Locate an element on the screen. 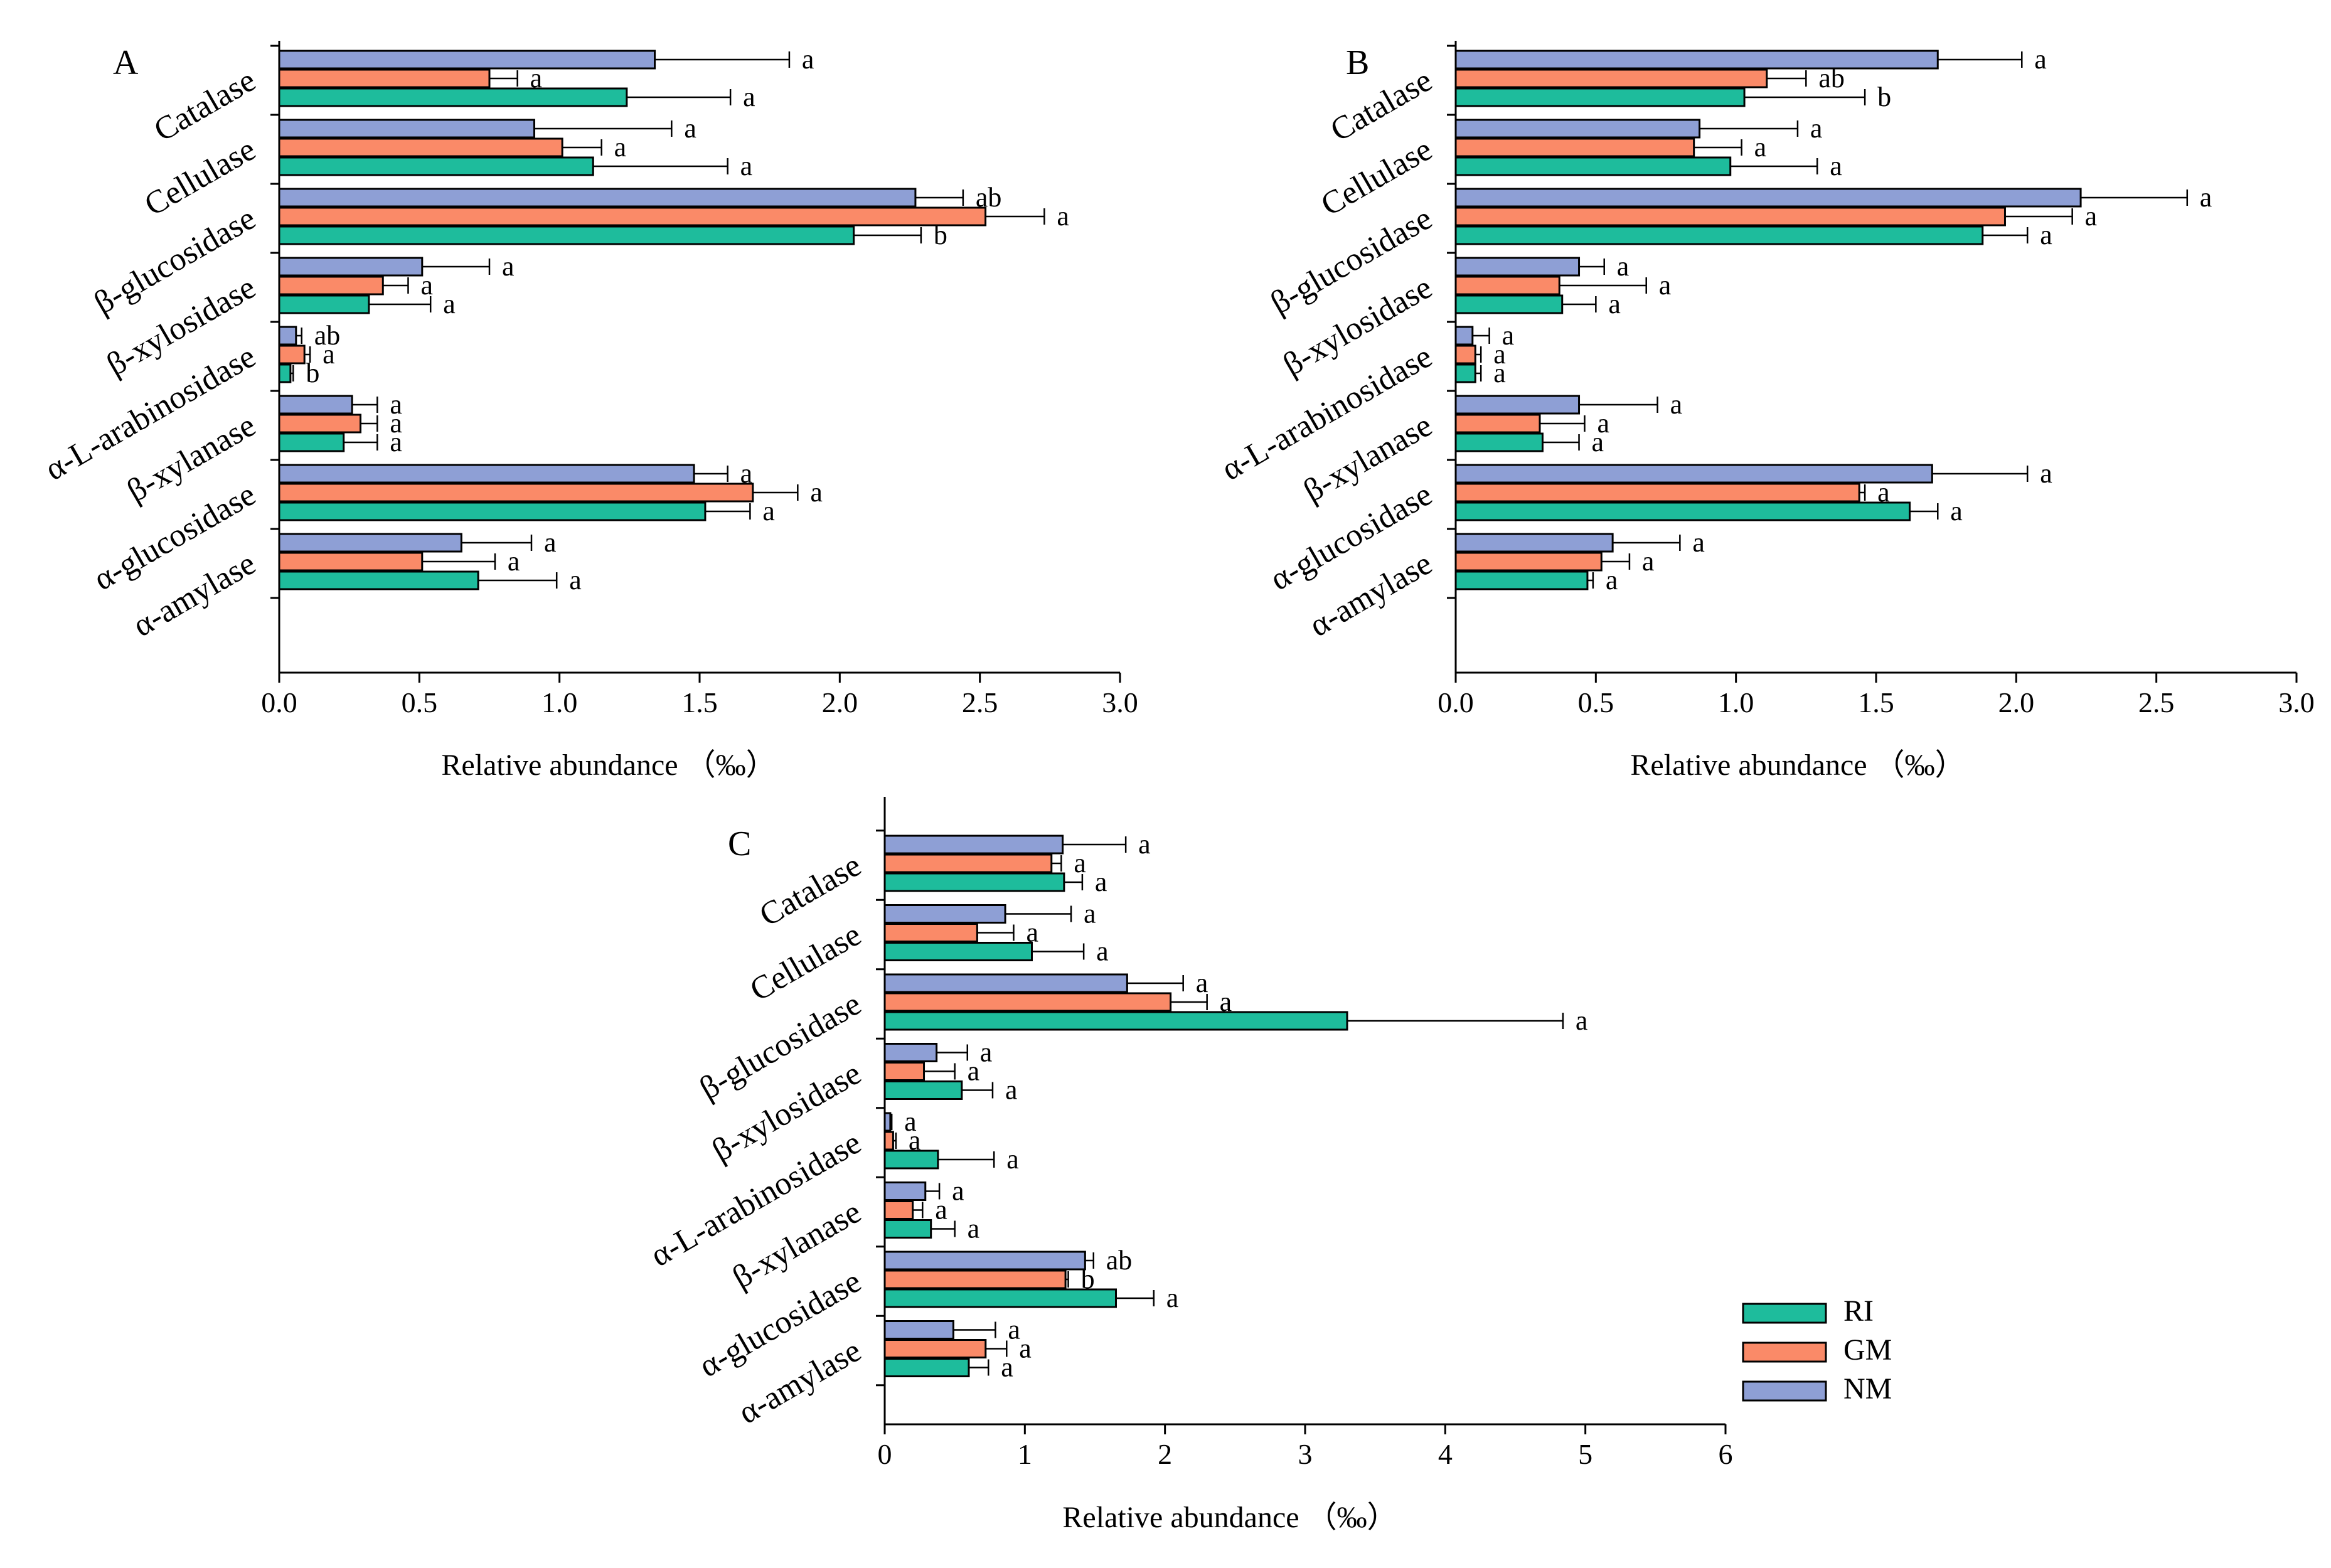 This screenshot has height=1568, width=2331. x-tick-label: 0 is located at coordinates (885, 1454).